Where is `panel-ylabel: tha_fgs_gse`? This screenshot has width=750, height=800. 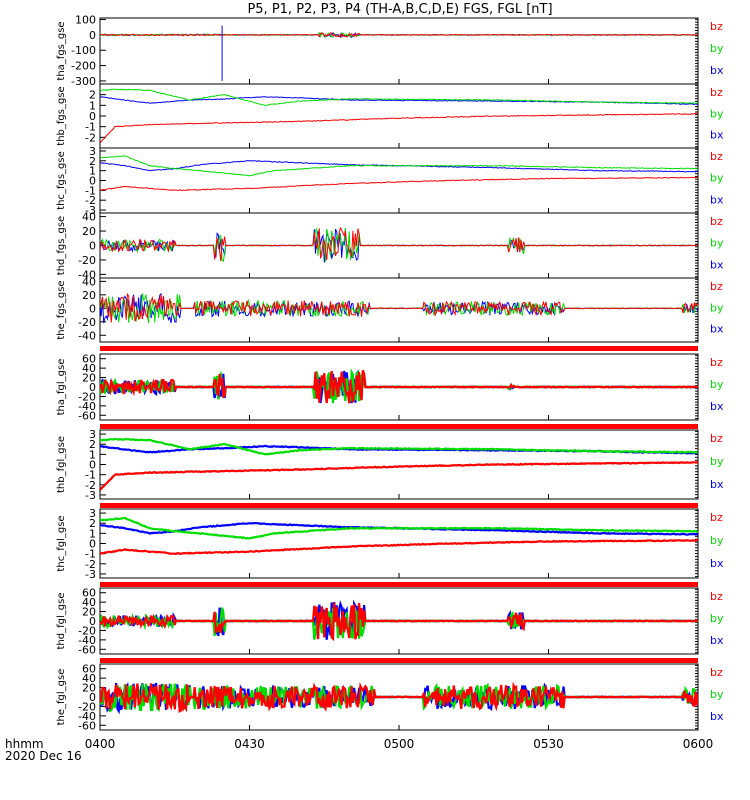
panel-ylabel: tha_fgs_gse is located at coordinates (61, 50).